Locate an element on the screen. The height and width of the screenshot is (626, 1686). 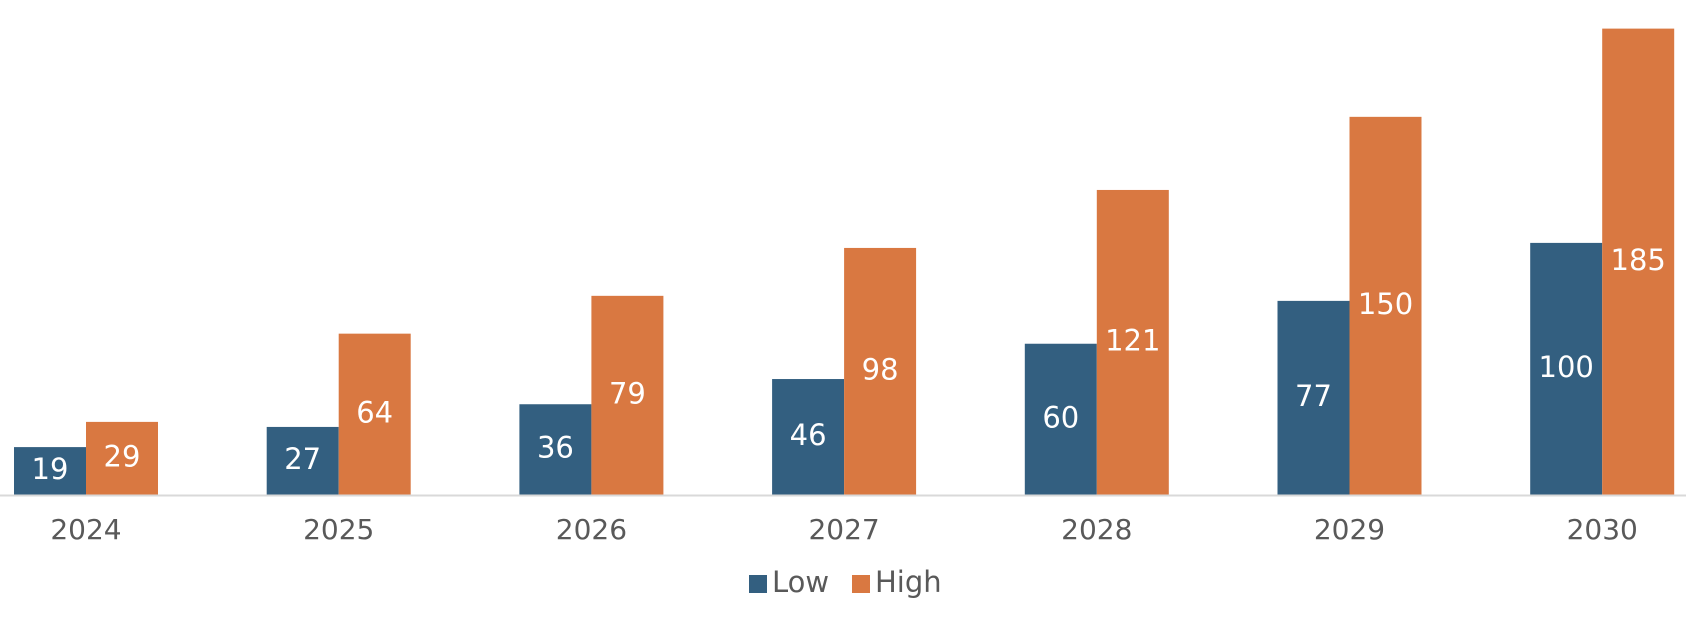
data-label-low-2024: 19 is located at coordinates (50, 469).